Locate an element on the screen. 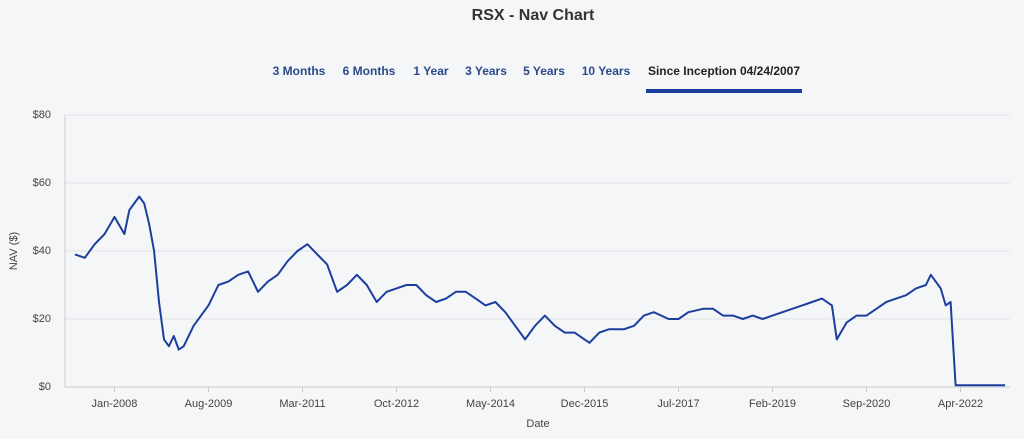 This screenshot has height=439, width=1024. y-tick-label: $60 is located at coordinates (42, 183).